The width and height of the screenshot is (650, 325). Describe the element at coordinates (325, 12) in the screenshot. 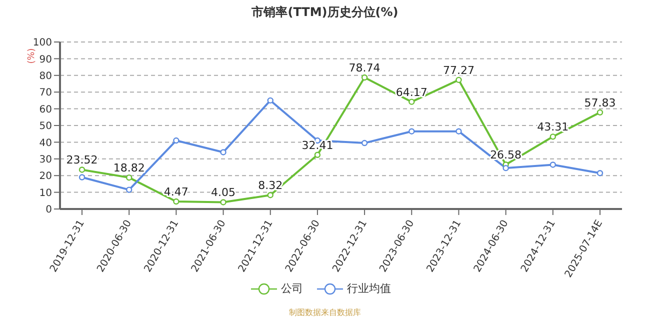

I see `chart-title: 市销率(TTM)历史分位(%)` at that location.